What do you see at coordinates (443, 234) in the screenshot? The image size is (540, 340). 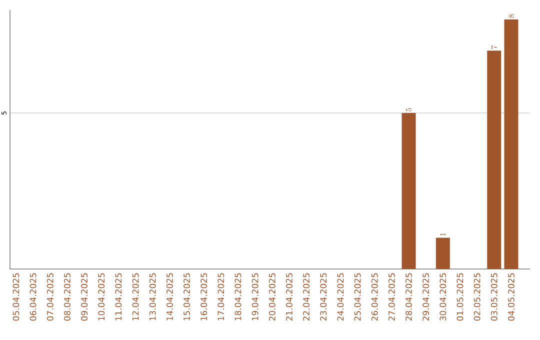 I see `data-label: 1` at bounding box center [443, 234].